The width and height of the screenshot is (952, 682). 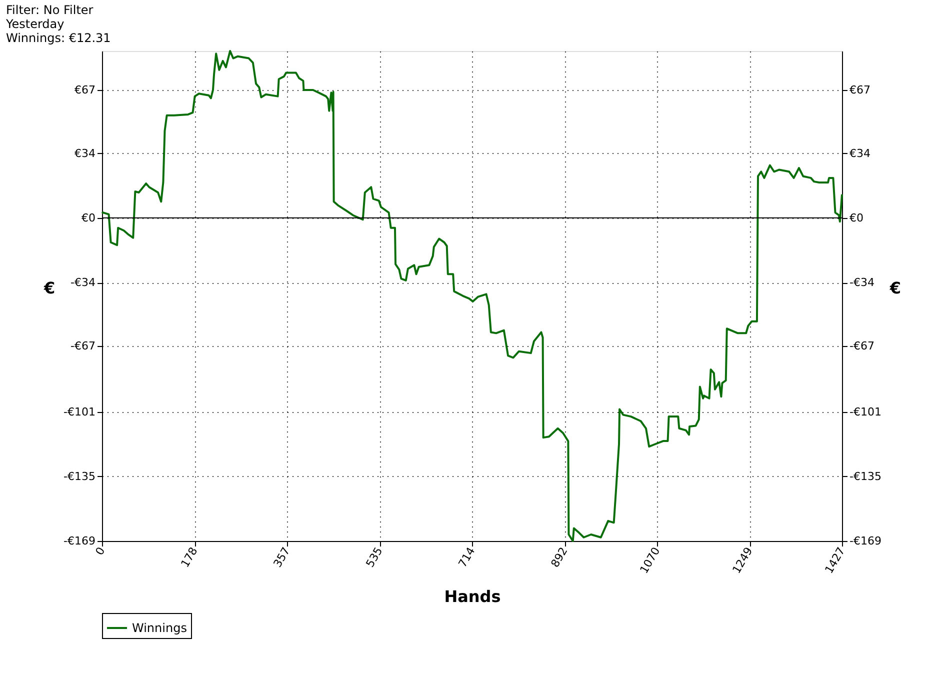 I want to click on y2-tick-label: -€67, so click(x=862, y=345).